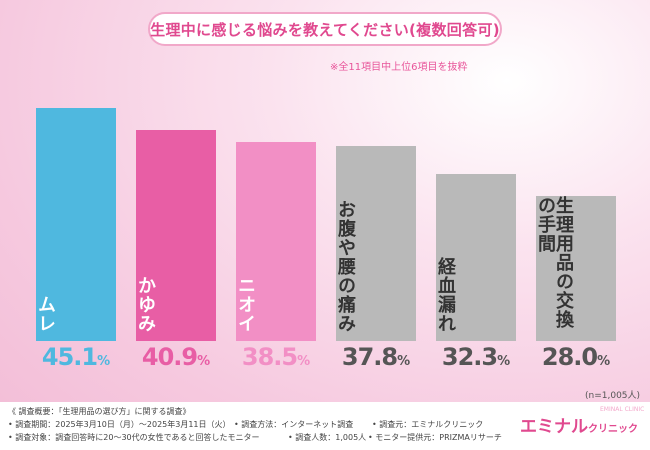  I want to click on value-unit-4: %, so click(404, 361).